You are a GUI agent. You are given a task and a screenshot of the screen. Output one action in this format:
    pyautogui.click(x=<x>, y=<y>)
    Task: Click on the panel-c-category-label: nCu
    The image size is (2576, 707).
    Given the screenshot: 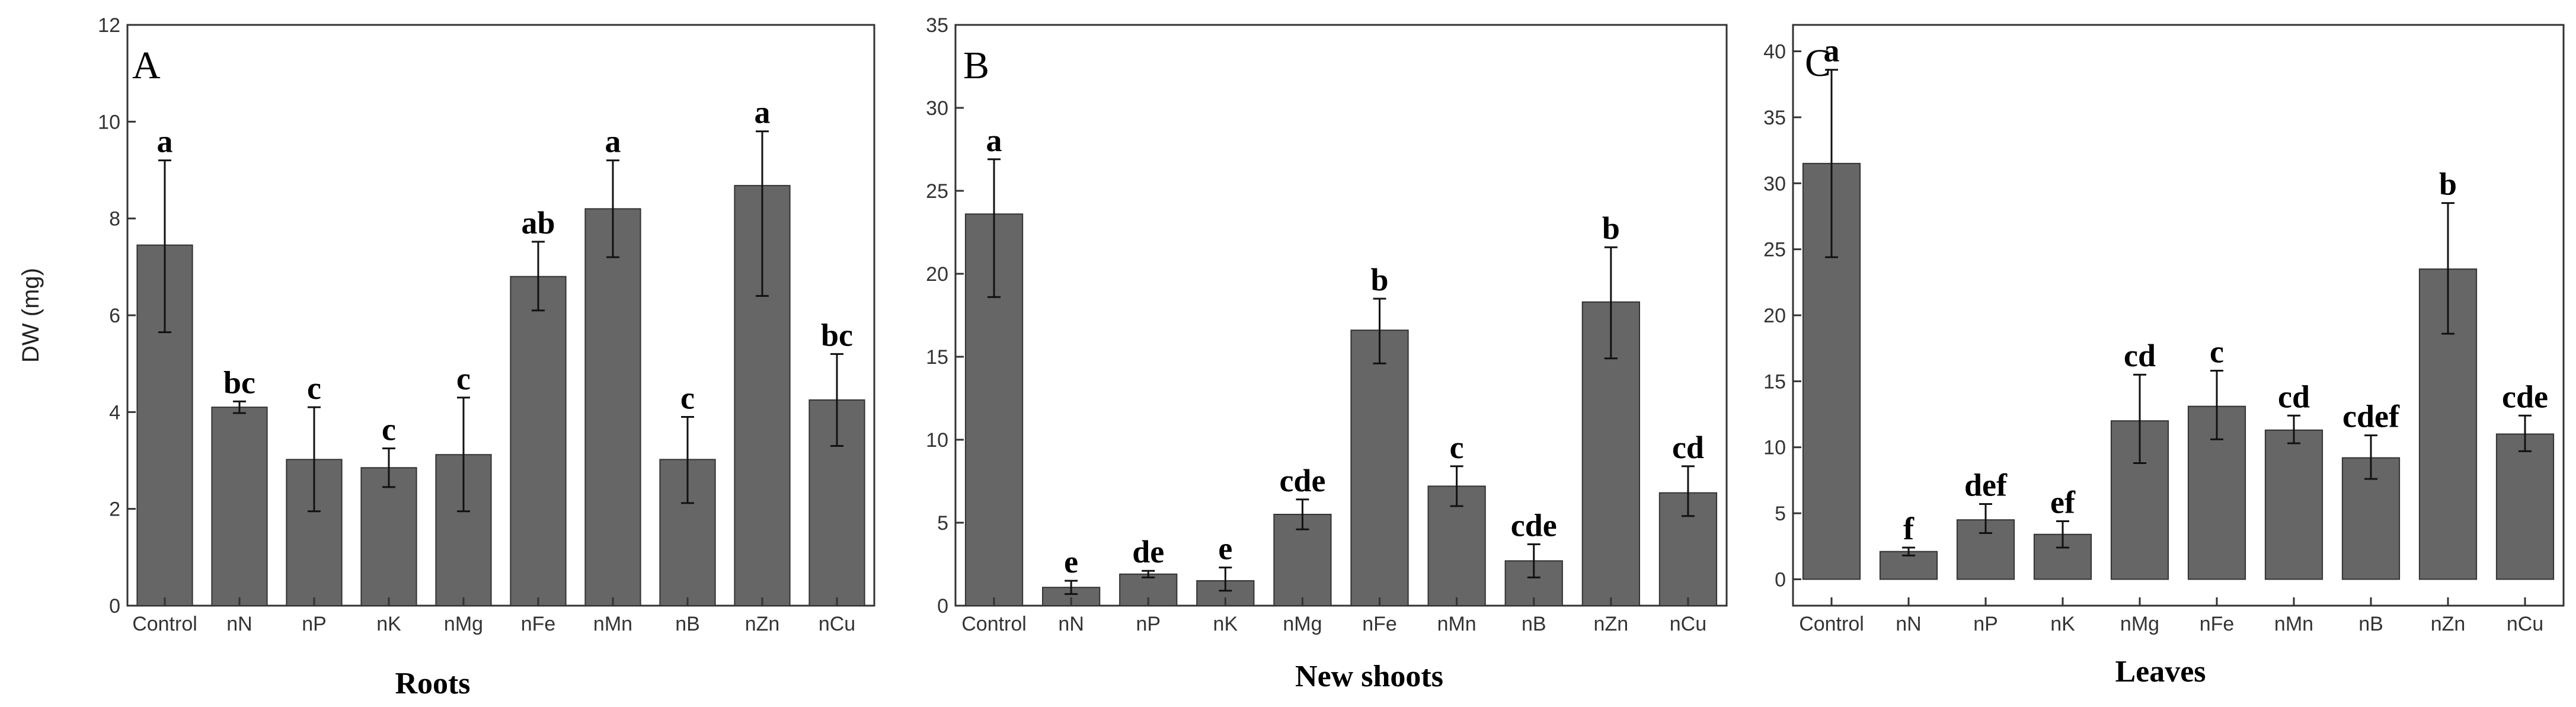 What is the action you would take?
    pyautogui.click(x=2525, y=624)
    